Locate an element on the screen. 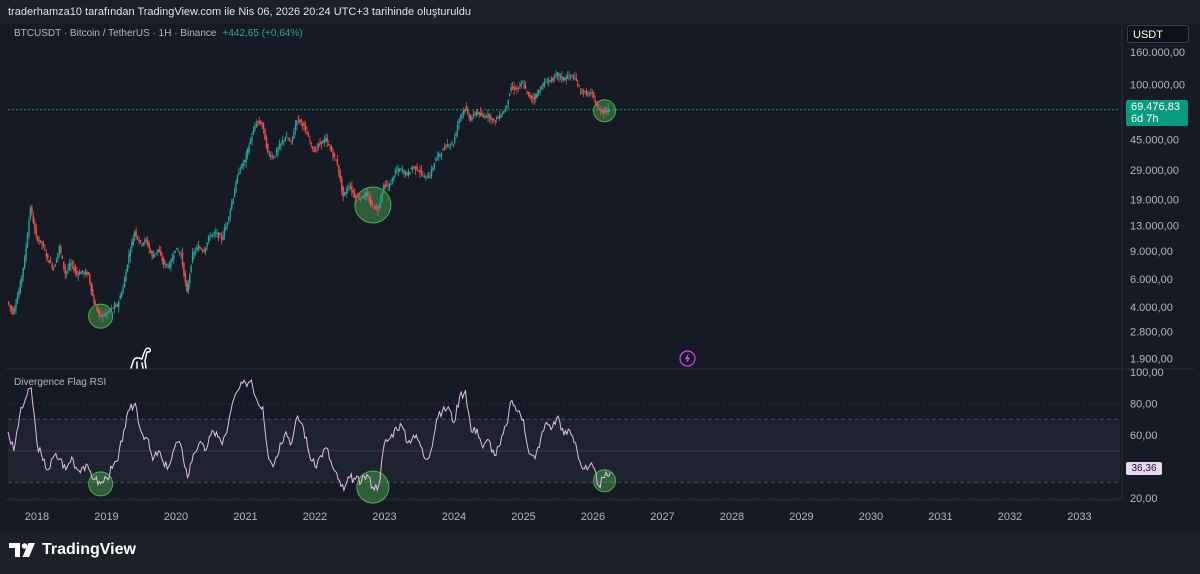  currency-button: USDT is located at coordinates (1158, 34).